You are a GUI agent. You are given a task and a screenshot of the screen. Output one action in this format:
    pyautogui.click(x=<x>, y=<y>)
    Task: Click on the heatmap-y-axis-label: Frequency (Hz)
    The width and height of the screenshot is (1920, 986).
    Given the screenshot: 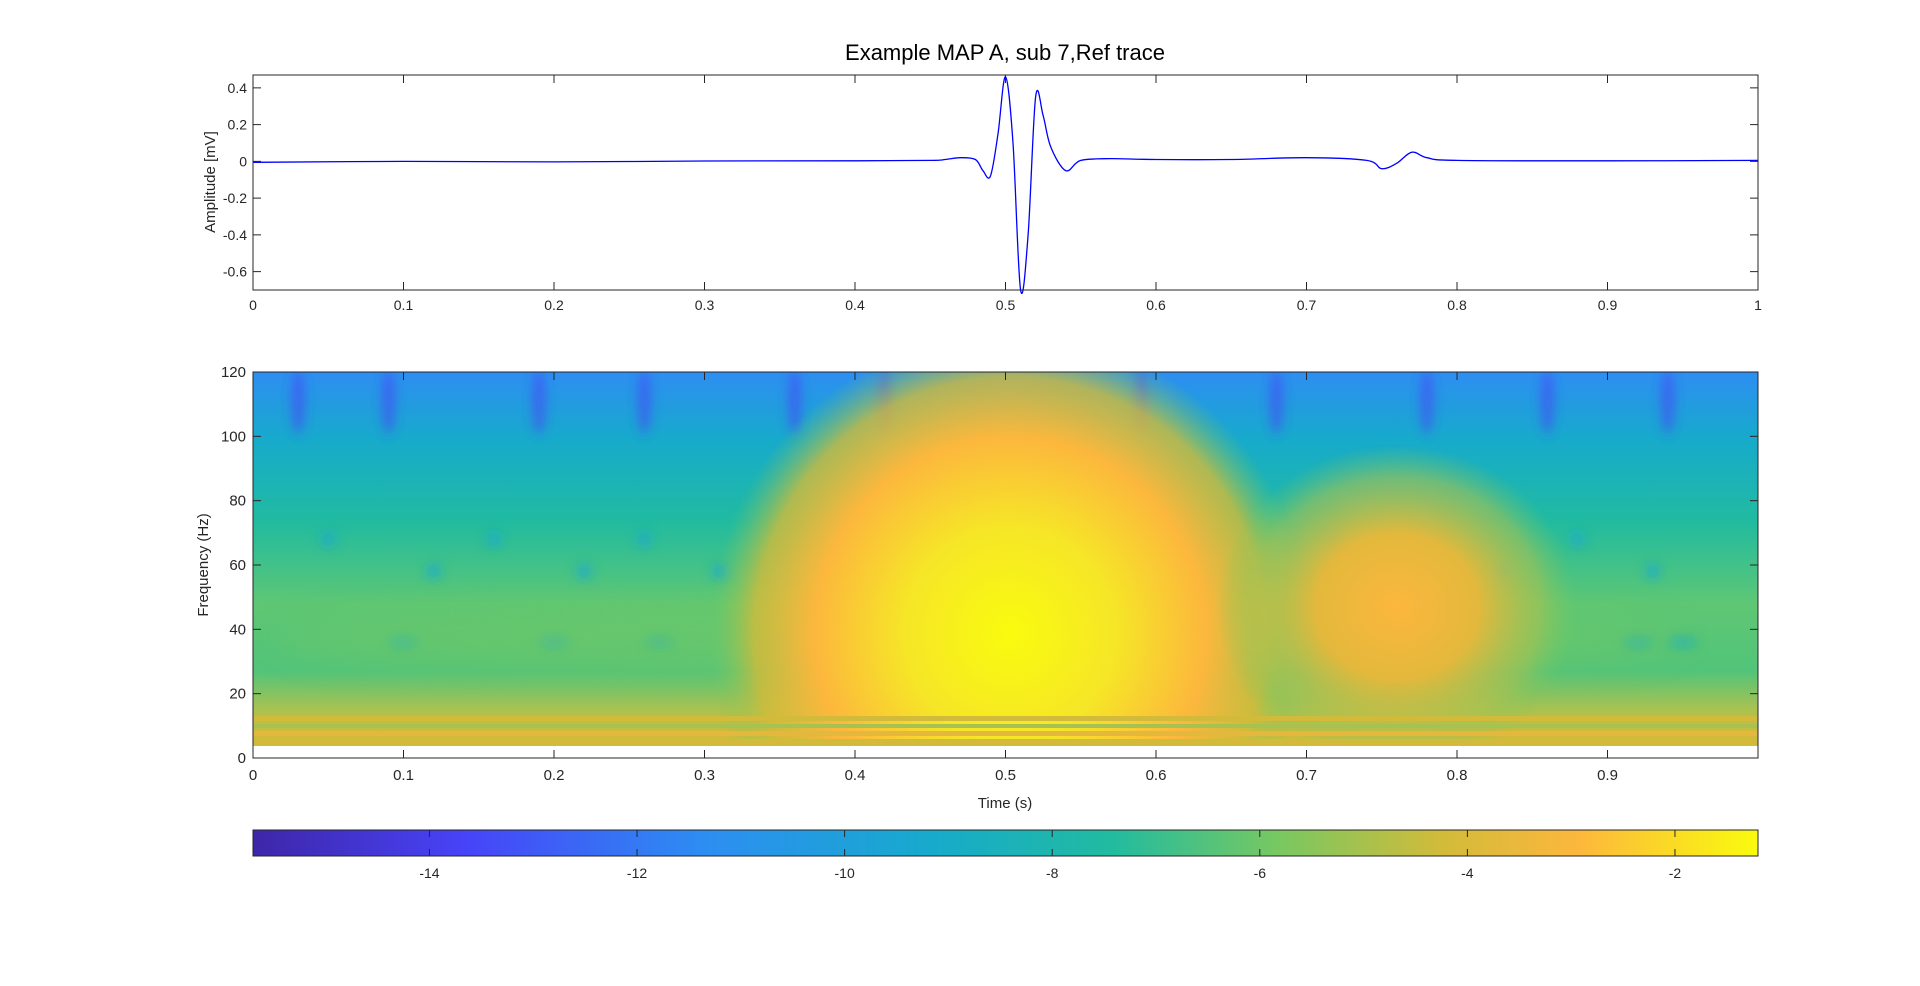 What is the action you would take?
    pyautogui.click(x=203, y=564)
    